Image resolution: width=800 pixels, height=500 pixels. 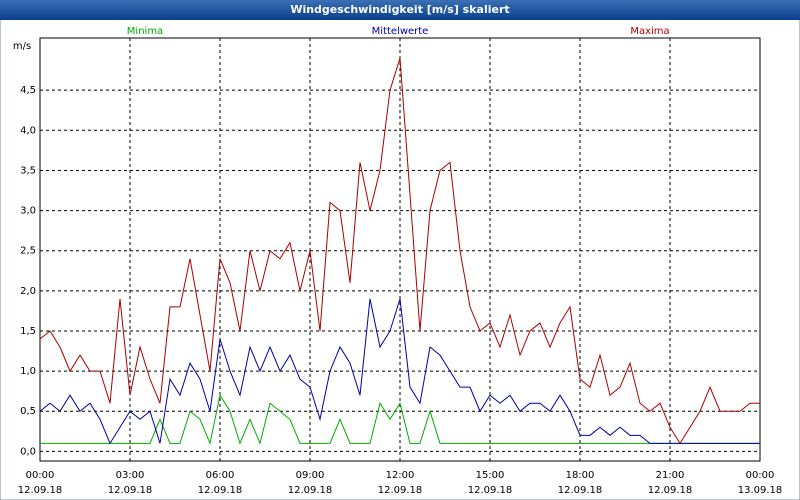 I want to click on y-tick-label: 4,0, so click(x=28, y=130).